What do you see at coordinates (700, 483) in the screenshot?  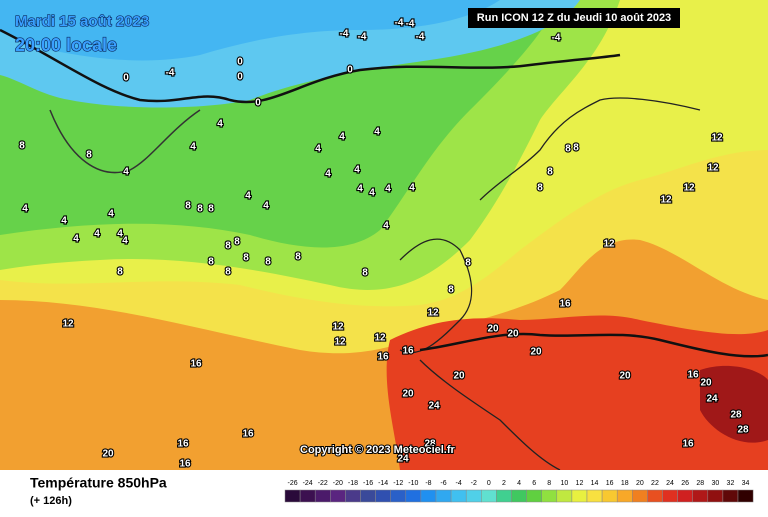 I see `legend-tick-label: 28` at bounding box center [700, 483].